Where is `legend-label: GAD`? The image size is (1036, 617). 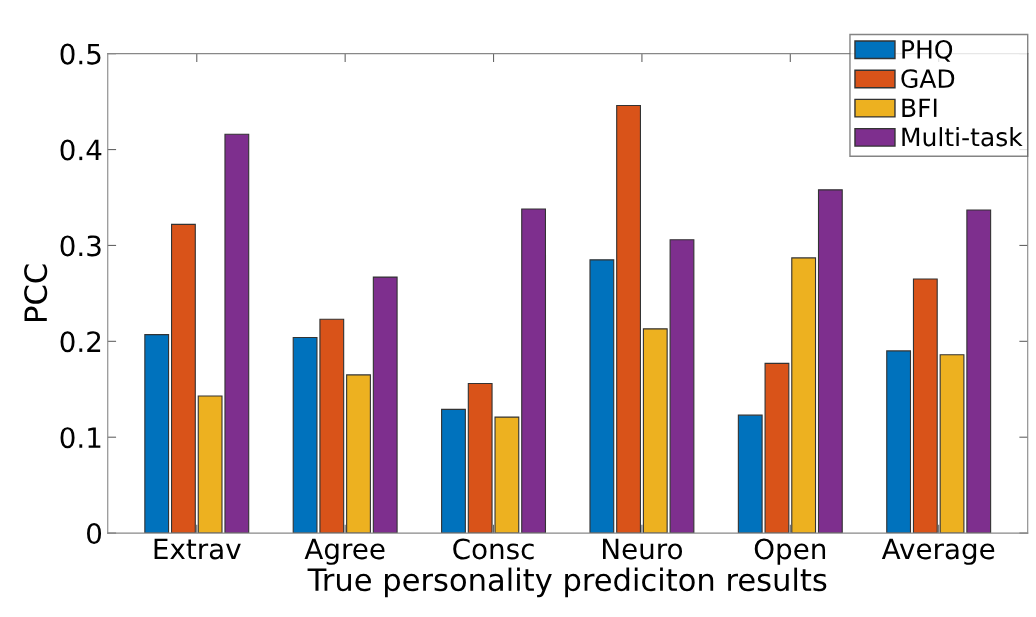 legend-label: GAD is located at coordinates (928, 79).